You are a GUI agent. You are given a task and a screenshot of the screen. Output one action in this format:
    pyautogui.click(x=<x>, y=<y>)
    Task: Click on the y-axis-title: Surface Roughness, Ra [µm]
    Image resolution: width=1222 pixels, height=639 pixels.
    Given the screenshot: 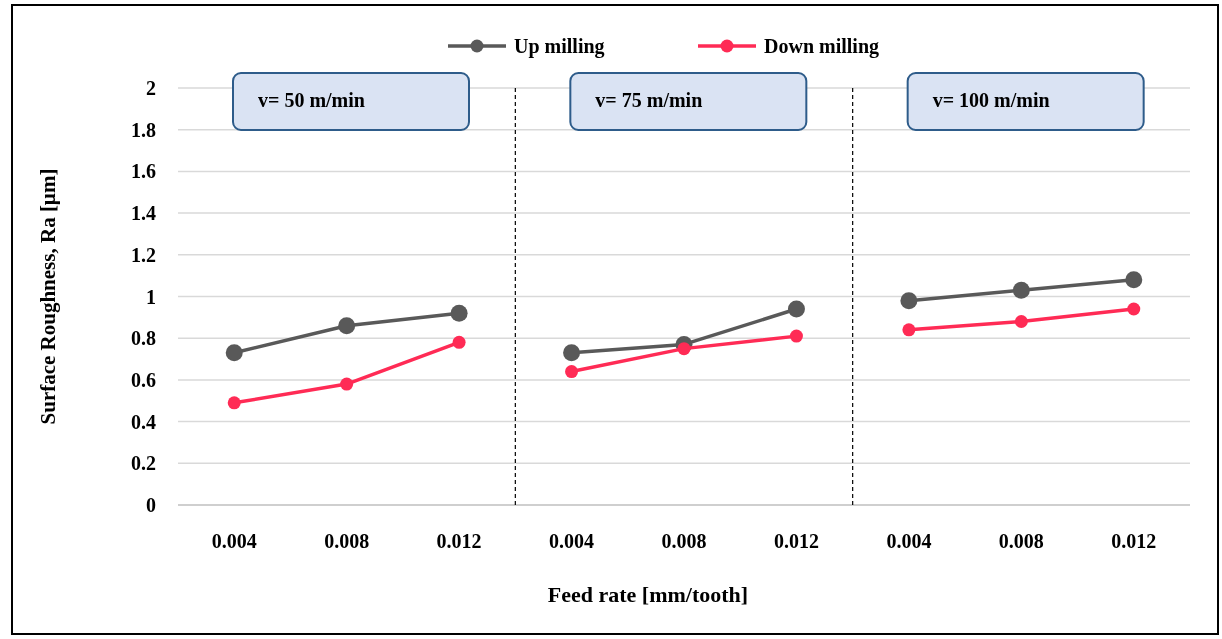 What is the action you would take?
    pyautogui.click(x=48, y=296)
    